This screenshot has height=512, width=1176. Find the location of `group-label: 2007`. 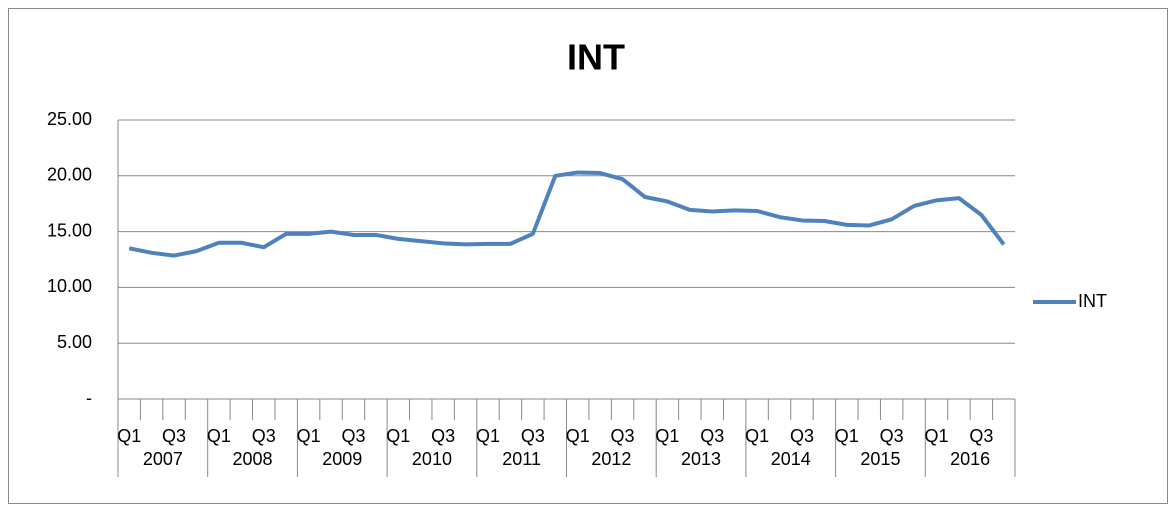

group-label: 2007 is located at coordinates (163, 459).